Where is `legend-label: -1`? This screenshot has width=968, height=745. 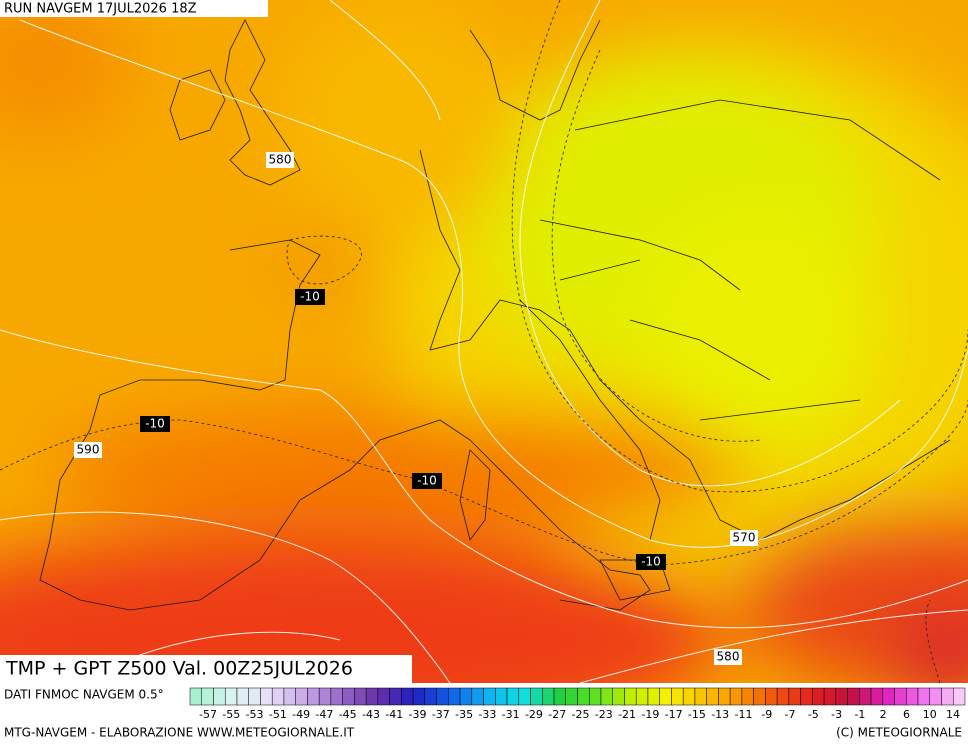 legend-label: -1 is located at coordinates (859, 714).